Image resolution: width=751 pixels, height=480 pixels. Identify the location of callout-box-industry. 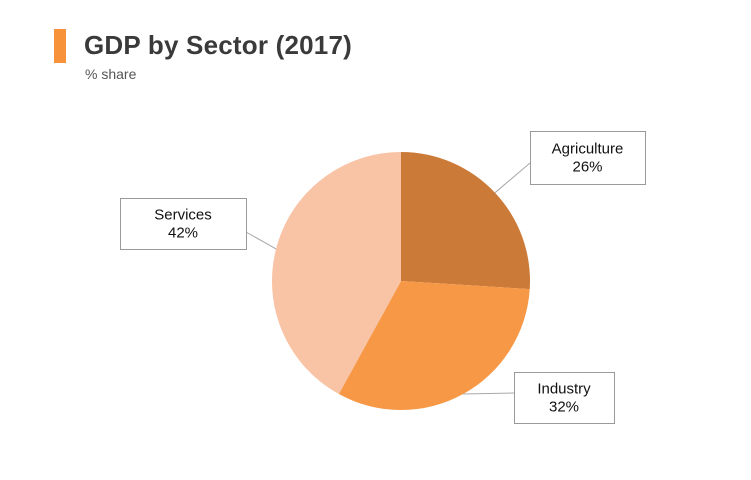
(564, 398).